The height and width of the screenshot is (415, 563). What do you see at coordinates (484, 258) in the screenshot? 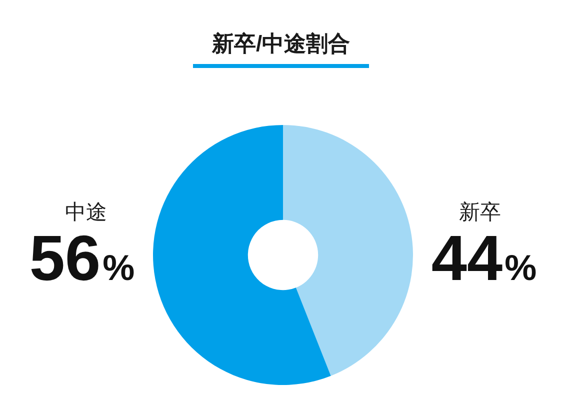
I see `data-label: 44%` at bounding box center [484, 258].